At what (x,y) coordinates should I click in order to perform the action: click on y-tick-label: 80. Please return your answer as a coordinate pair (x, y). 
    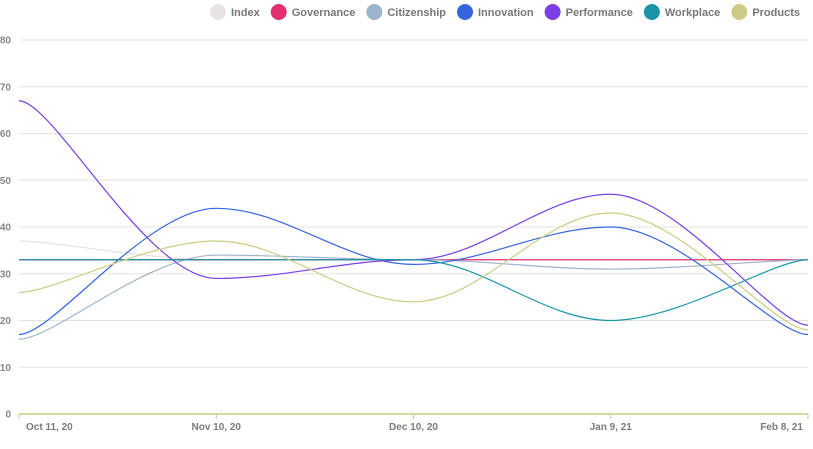
    Looking at the image, I should click on (5, 41).